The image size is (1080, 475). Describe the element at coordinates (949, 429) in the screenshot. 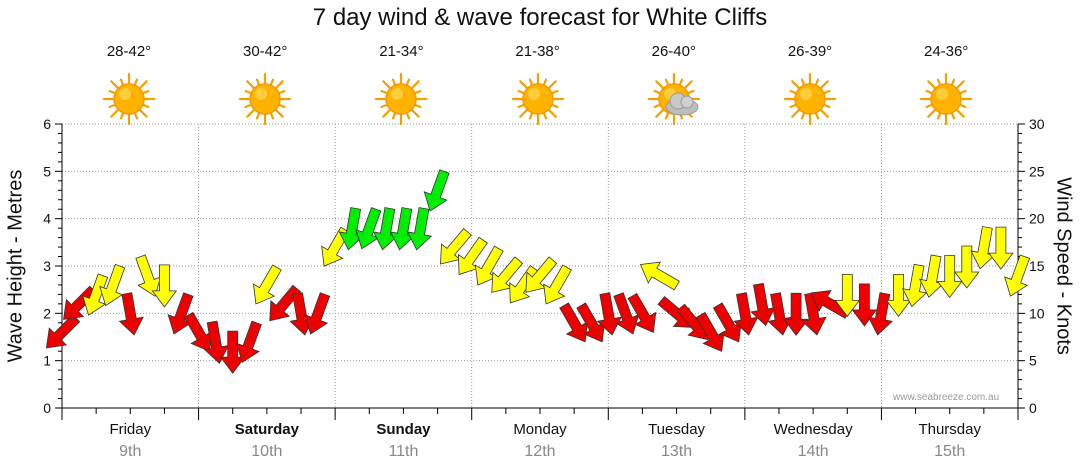

I see `day-name: Thursday` at that location.